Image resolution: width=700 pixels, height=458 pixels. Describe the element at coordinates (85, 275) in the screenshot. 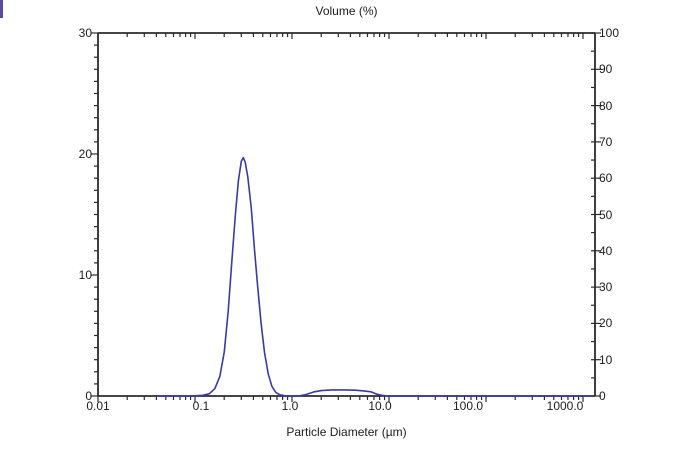

I see `y-left-tick-label: 10` at that location.